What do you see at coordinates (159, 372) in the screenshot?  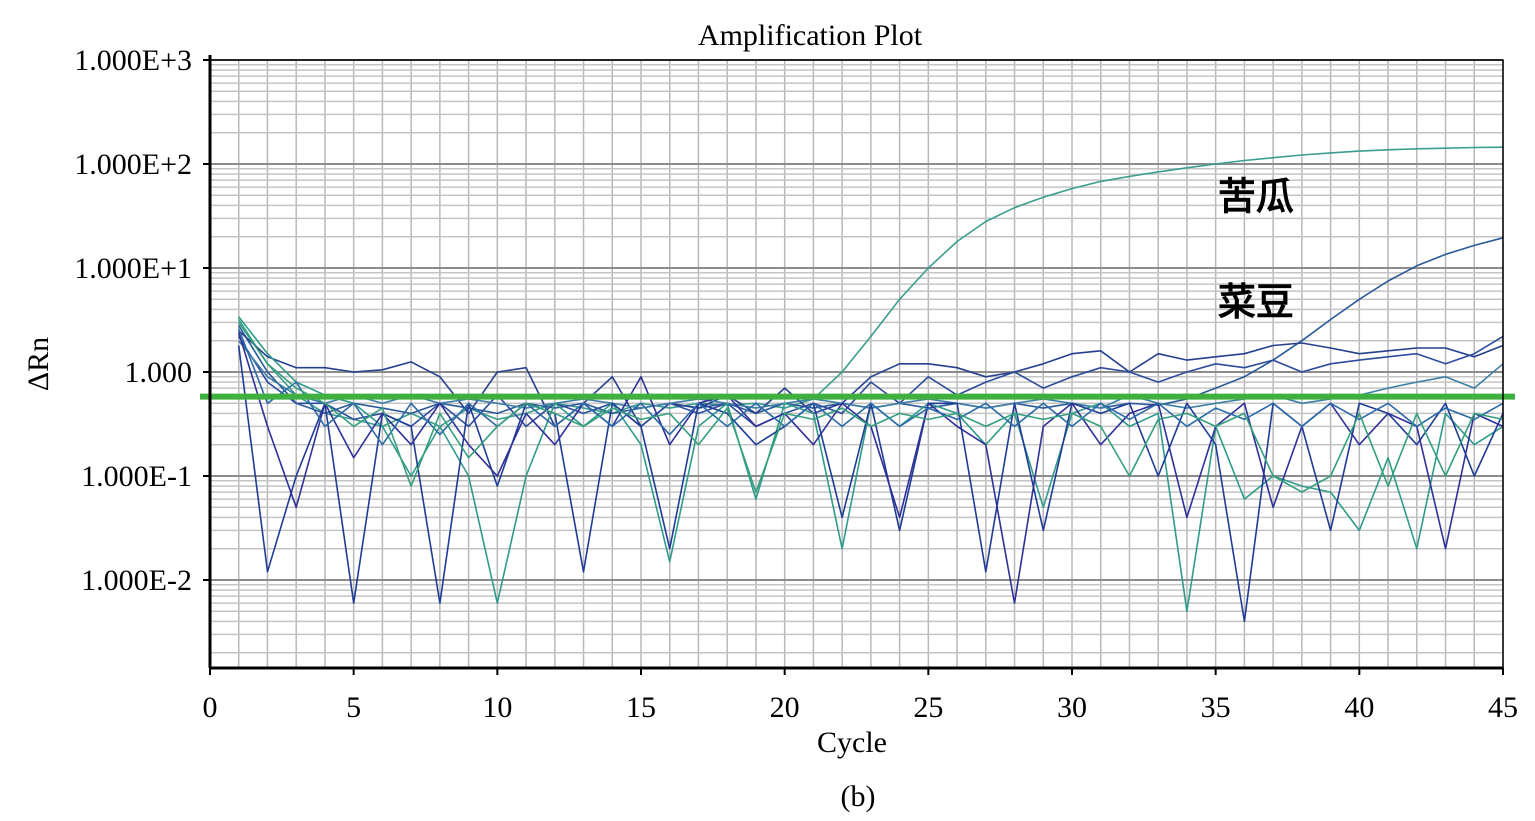 I see `y-tick-label: 1.000` at bounding box center [159, 372].